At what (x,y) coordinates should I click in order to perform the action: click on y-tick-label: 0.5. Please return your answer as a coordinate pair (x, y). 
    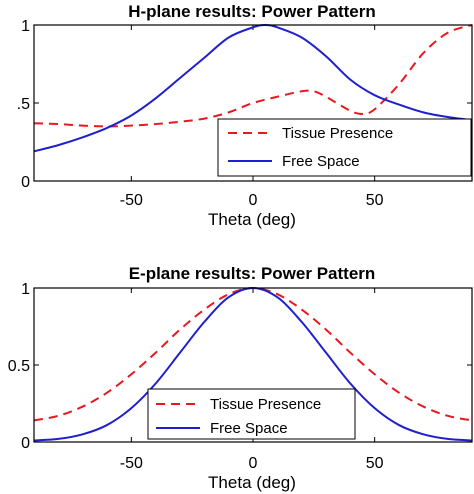
    Looking at the image, I should click on (19, 366).